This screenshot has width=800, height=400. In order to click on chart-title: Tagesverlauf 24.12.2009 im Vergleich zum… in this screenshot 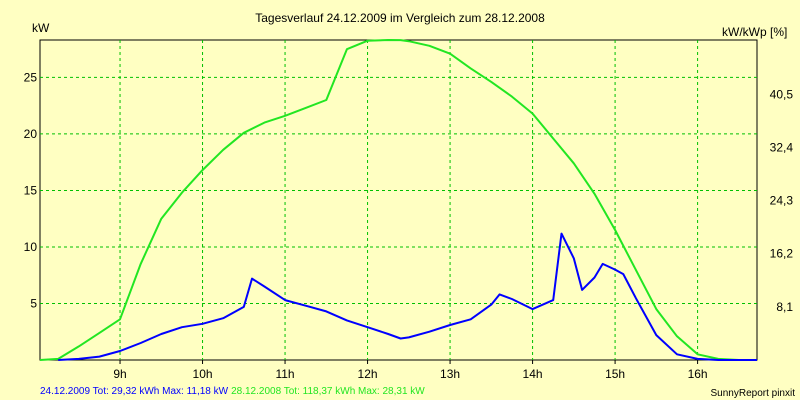, I will do `click(400, 18)`.